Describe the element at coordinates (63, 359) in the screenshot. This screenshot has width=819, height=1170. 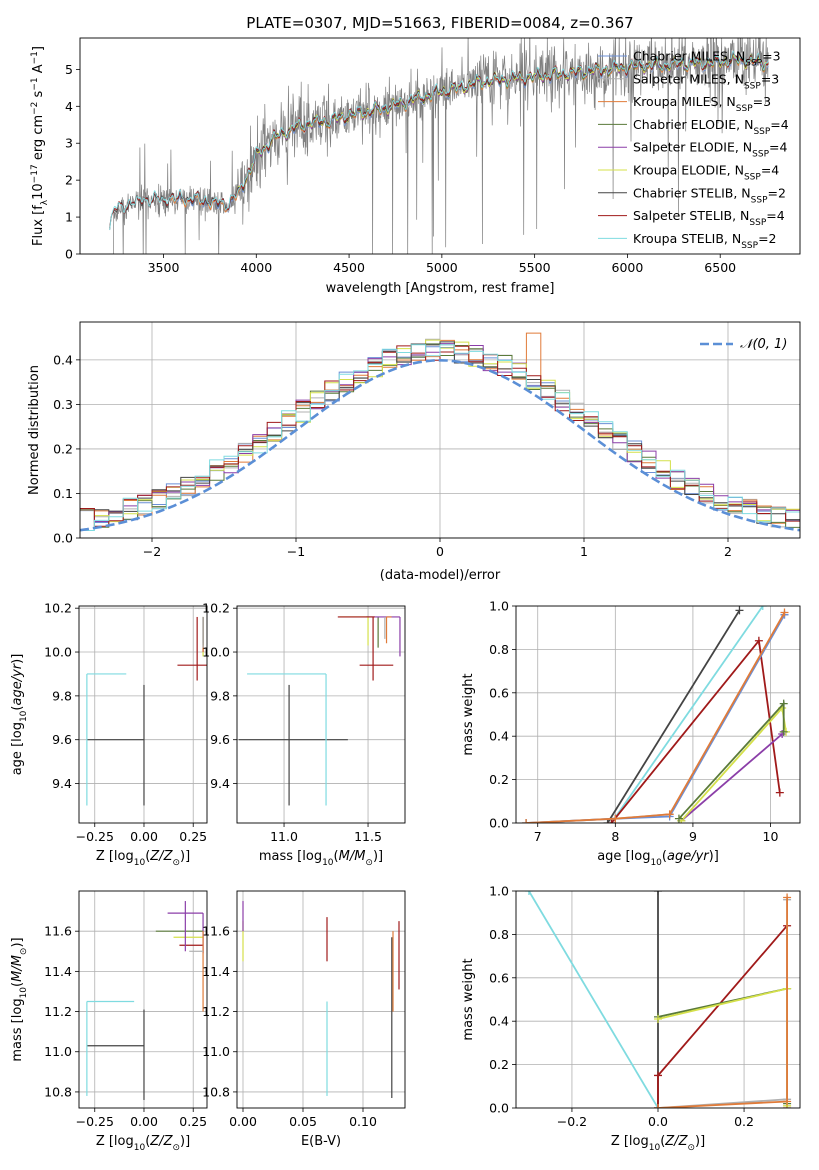
I see `y-tick-label: 0.4` at that location.